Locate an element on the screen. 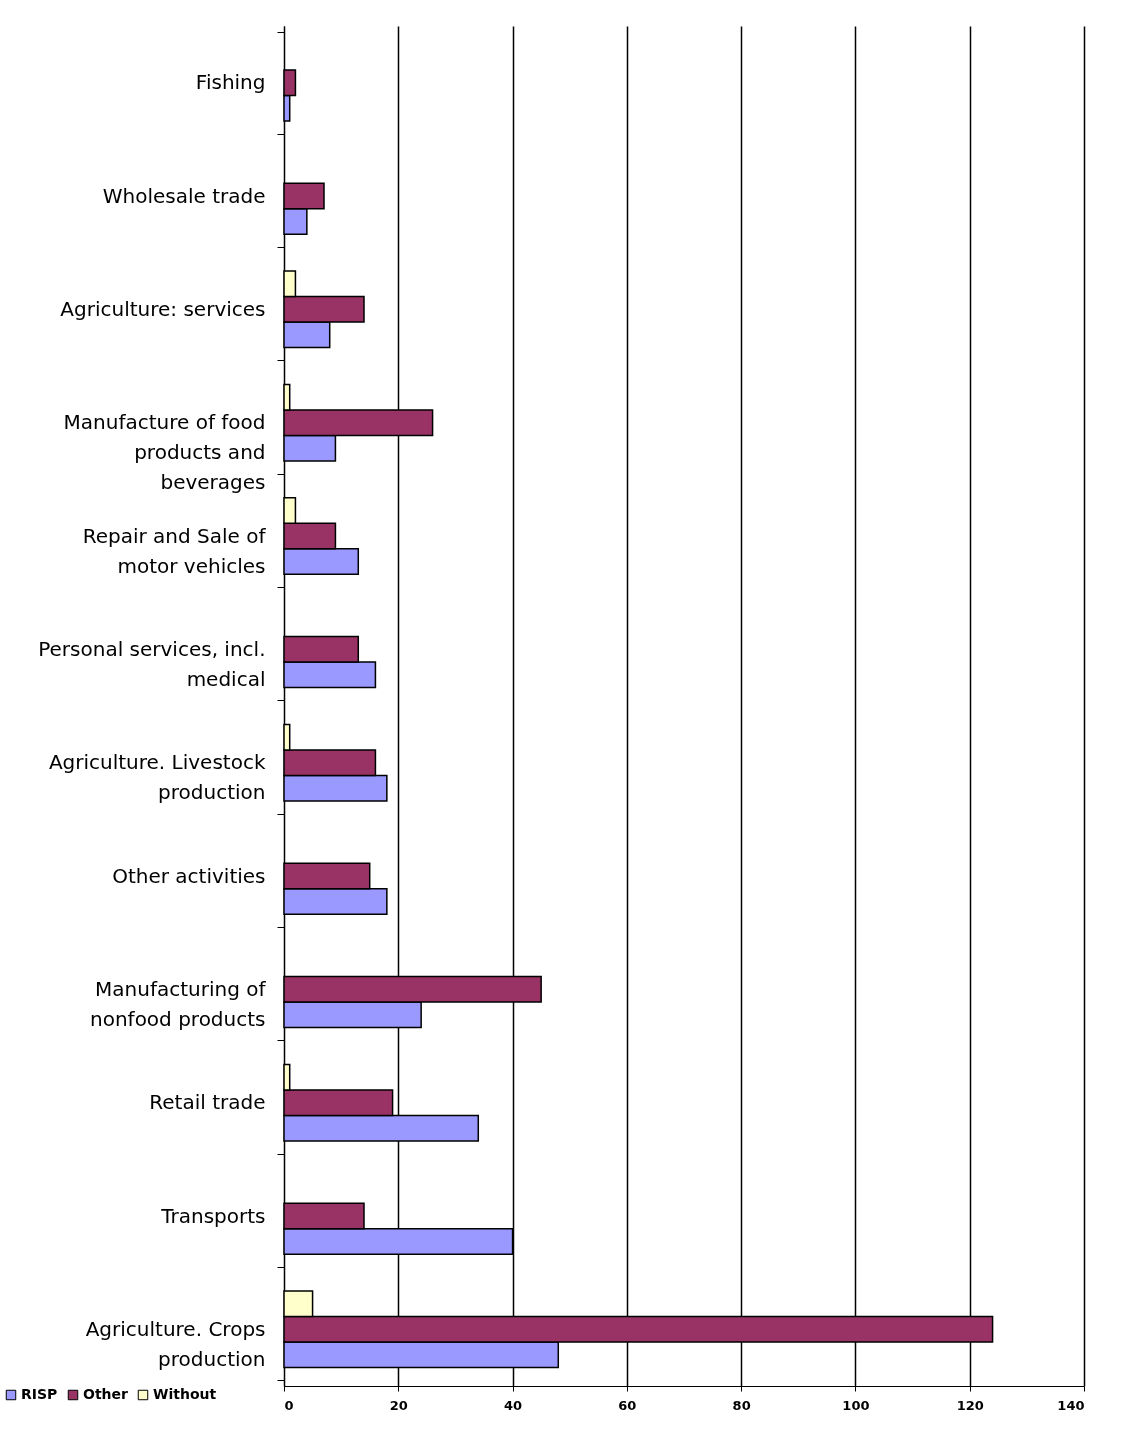 Image resolution: width=1134 pixels, height=1443 pixels. y-tick-label: Agriculture. Livestock production is located at coordinates (157, 777).